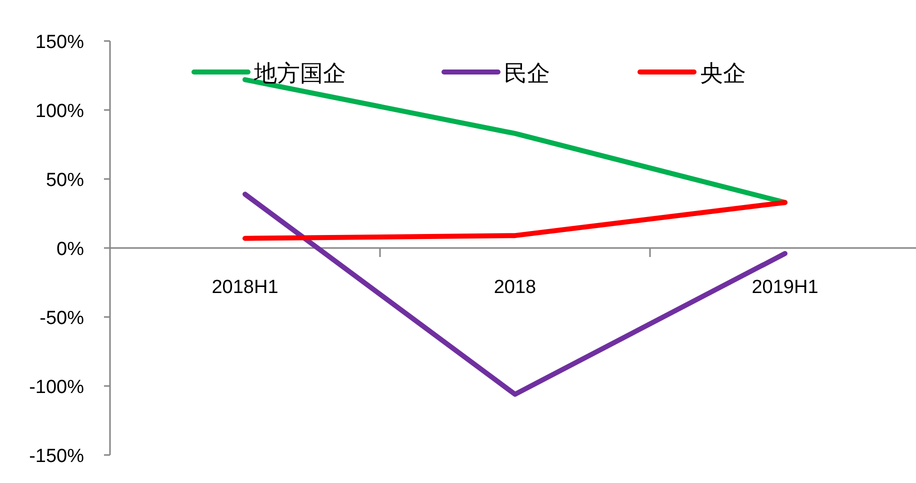 The image size is (916, 483). What do you see at coordinates (245, 287) in the screenshot?
I see `x-tick-label: 2018H1` at bounding box center [245, 287].